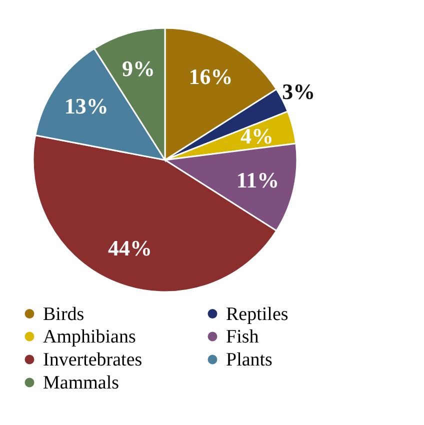  I want to click on legend-label: Amphibians, so click(89, 337).